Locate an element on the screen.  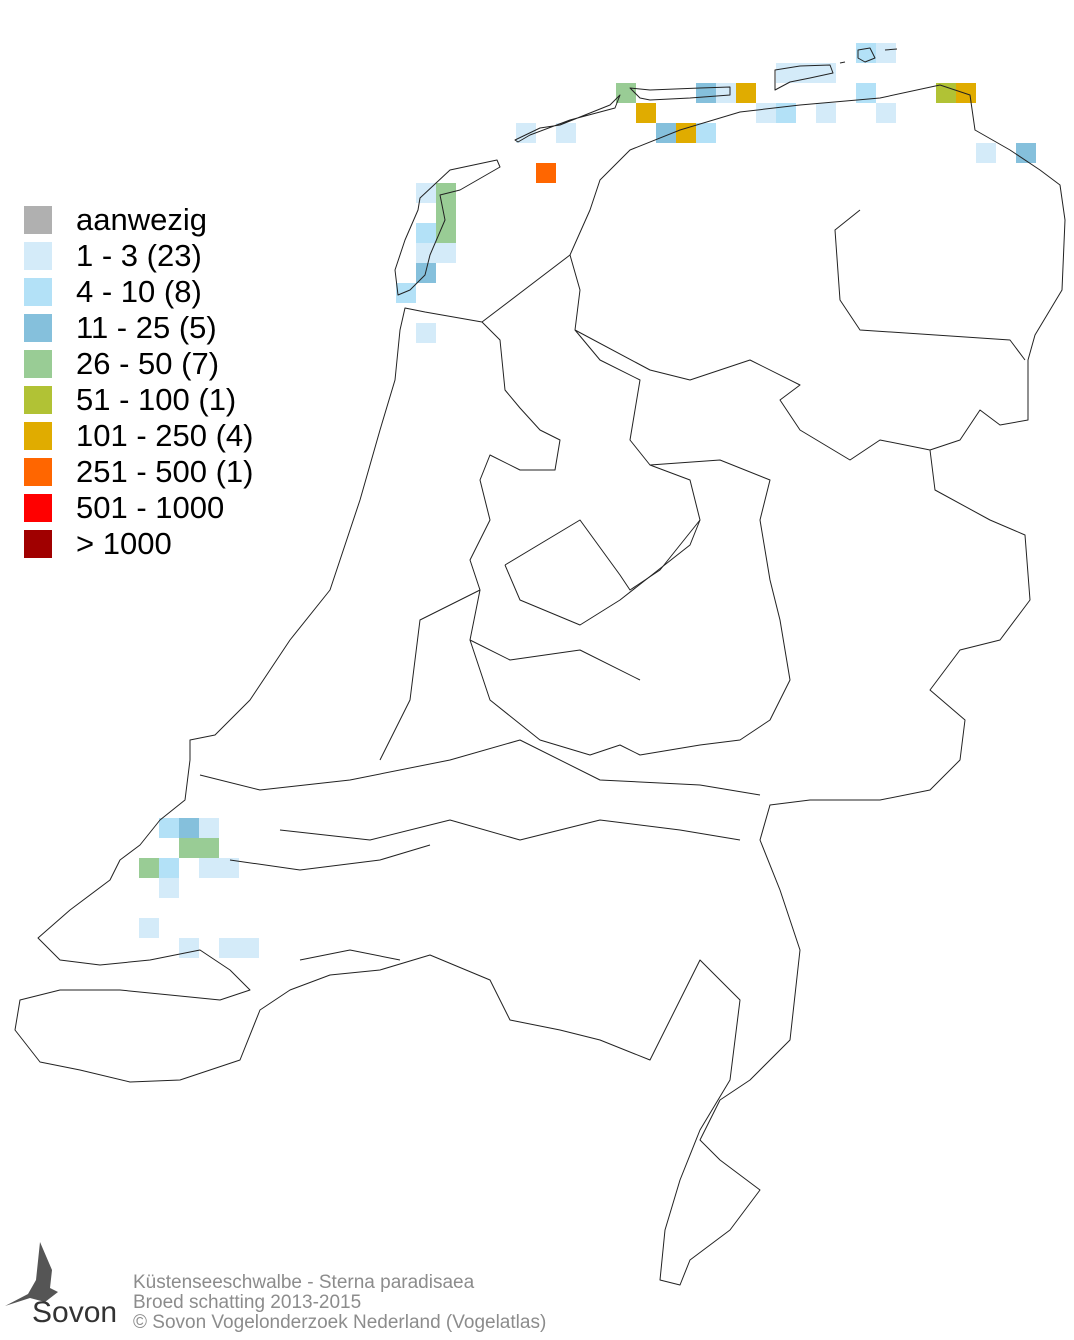
legend-item: 501 - 1000 is located at coordinates (139, 508).